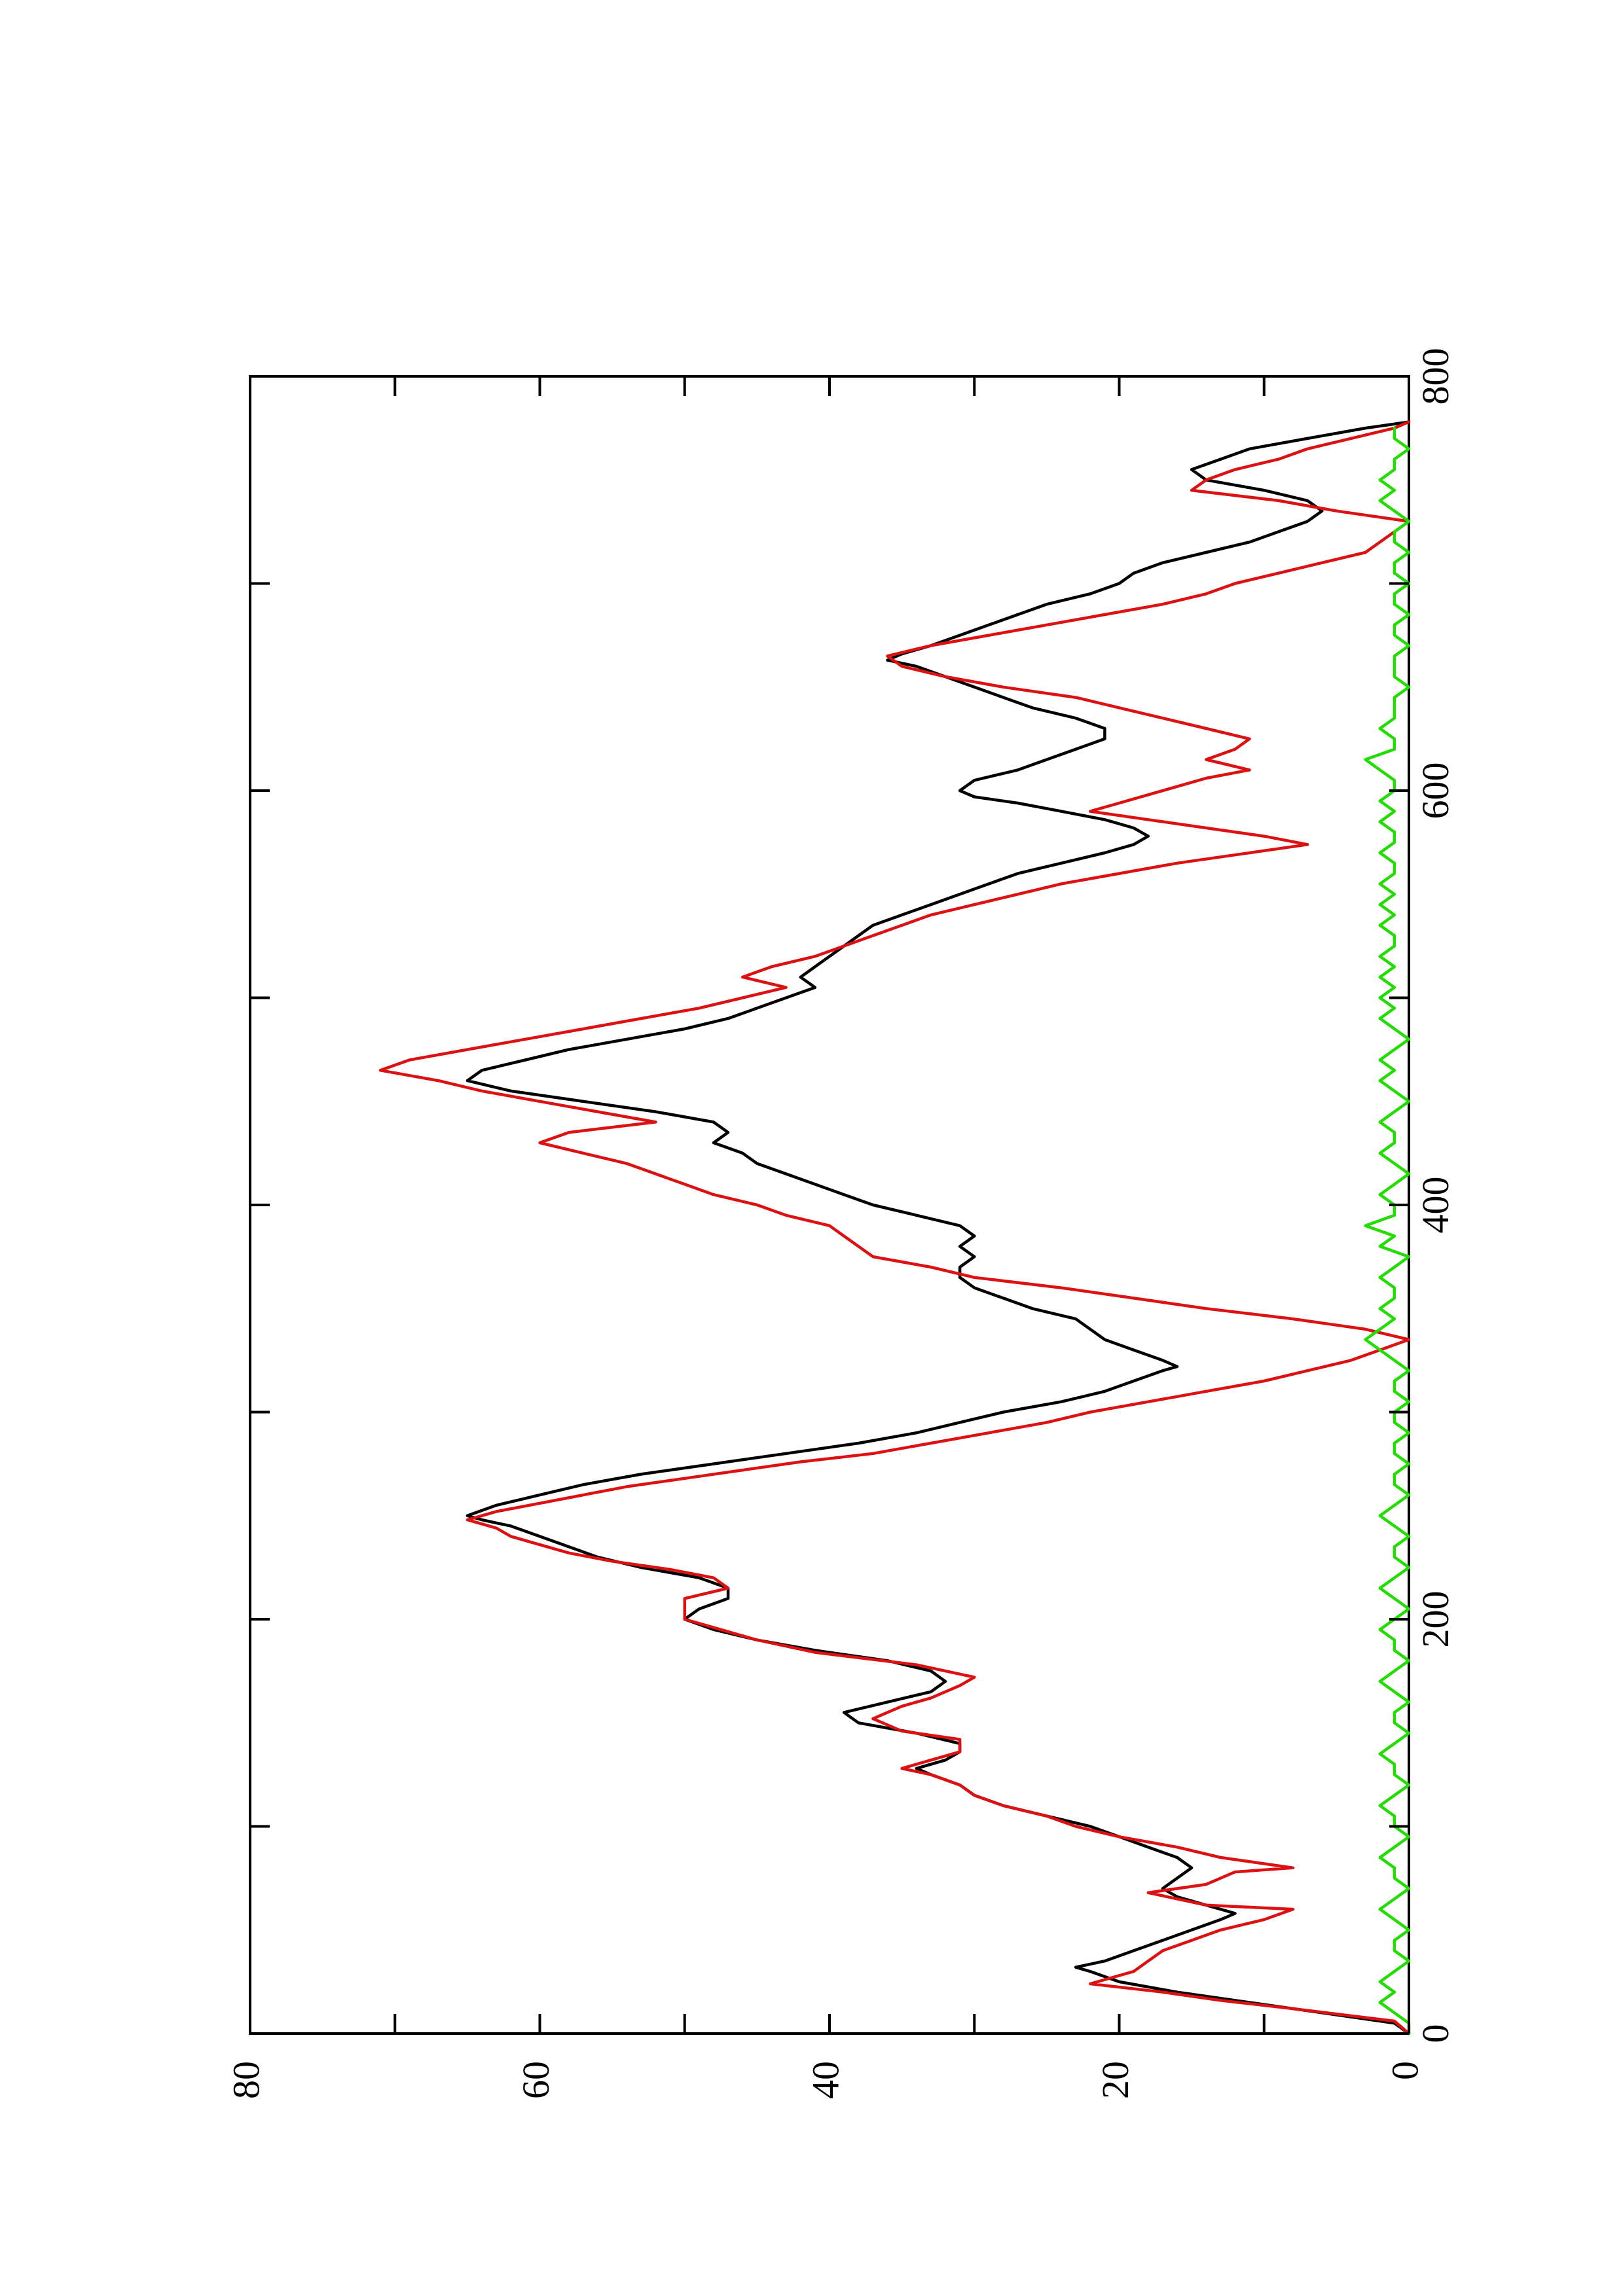 This screenshot has width=1623, height=2296. I want to click on y-tick-label-60: 60, so click(536, 2080).